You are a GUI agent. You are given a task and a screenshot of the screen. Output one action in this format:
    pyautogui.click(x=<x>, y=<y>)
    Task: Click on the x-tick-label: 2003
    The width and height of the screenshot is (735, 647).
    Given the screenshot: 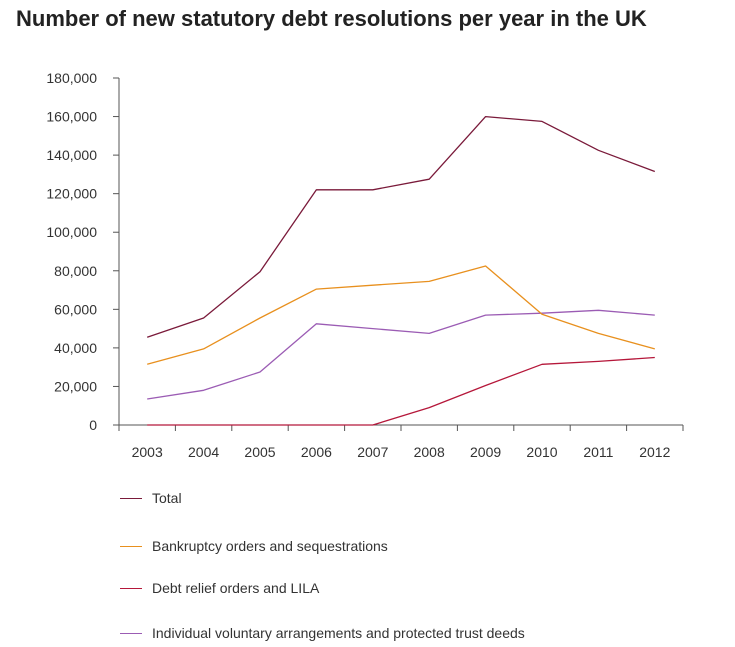 What is the action you would take?
    pyautogui.click(x=147, y=452)
    